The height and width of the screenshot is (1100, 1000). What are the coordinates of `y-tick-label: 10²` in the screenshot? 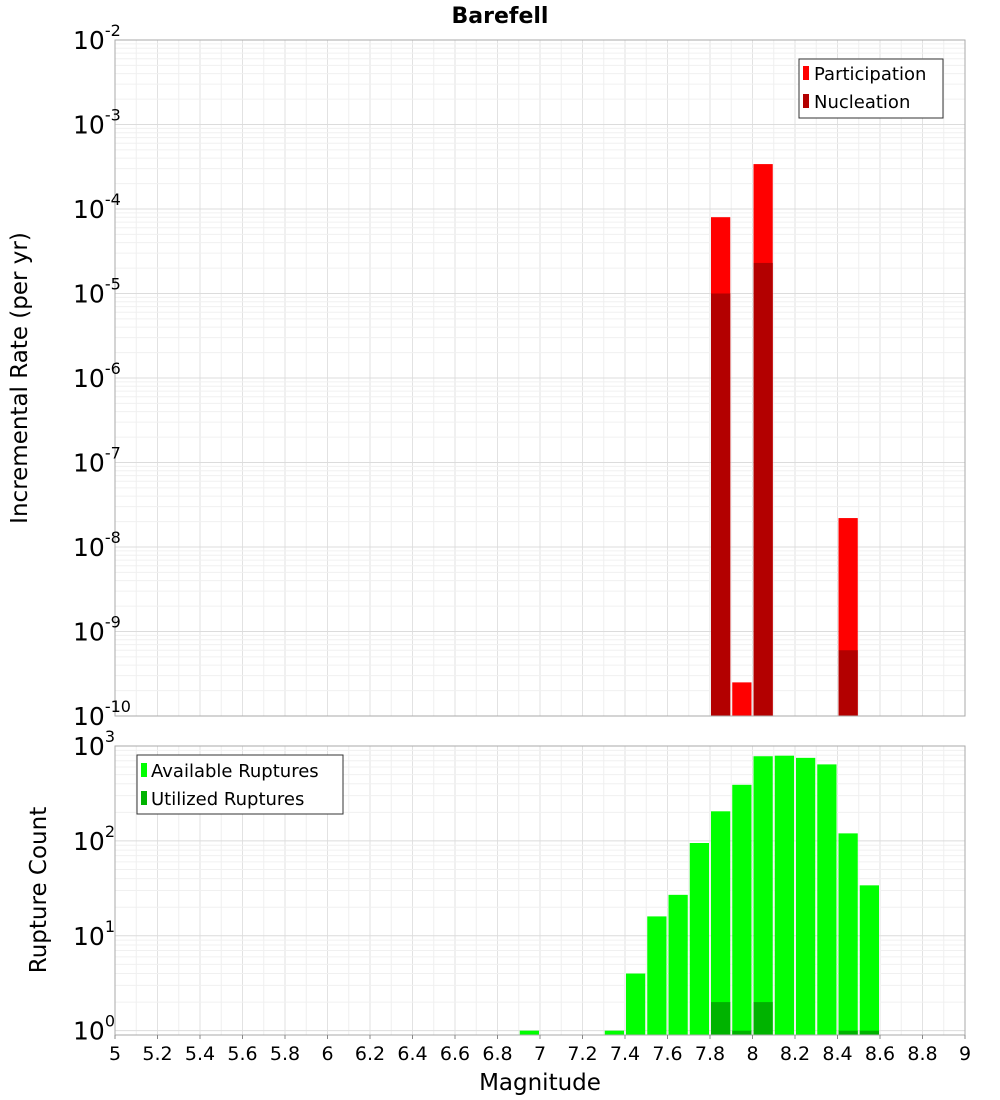 It's located at (94, 839).